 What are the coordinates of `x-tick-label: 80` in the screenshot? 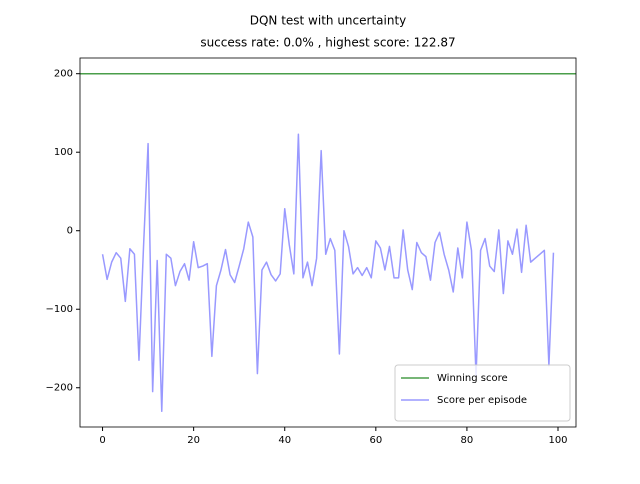 It's located at (467, 440).